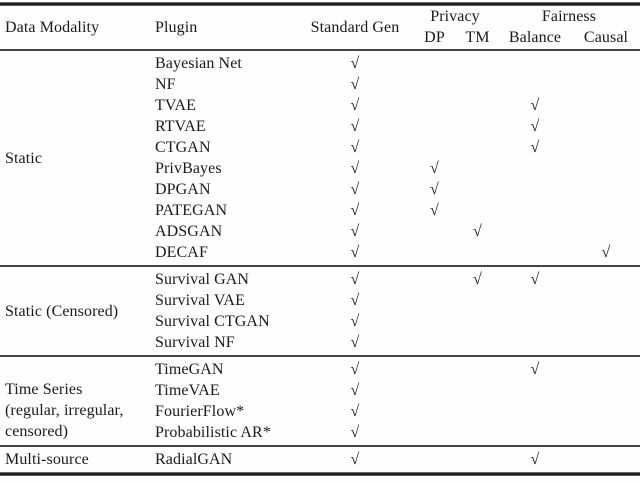 This screenshot has width=640, height=483. I want to click on modality-label: Multi-source, so click(75, 459).